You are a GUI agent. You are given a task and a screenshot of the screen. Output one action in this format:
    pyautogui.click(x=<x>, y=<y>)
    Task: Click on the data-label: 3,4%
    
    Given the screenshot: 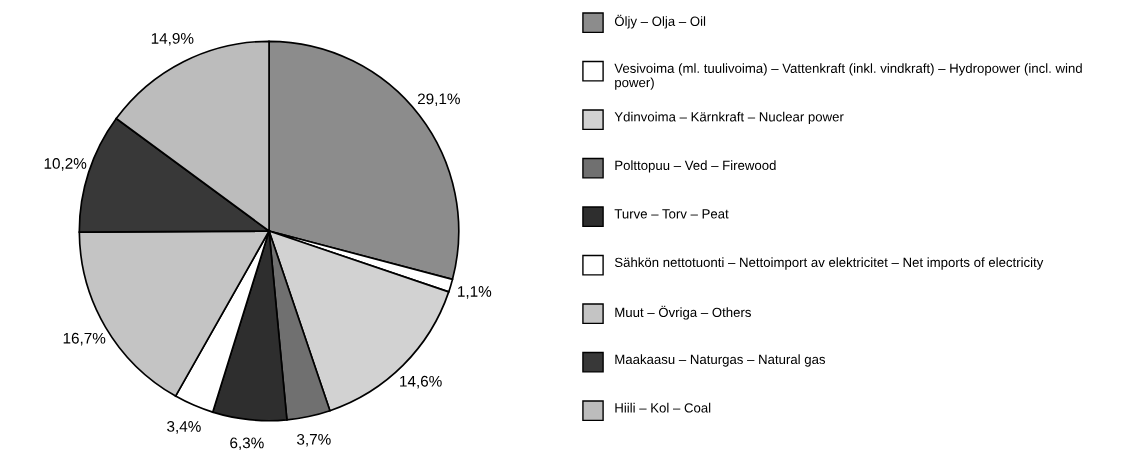 What is the action you would take?
    pyautogui.click(x=184, y=427)
    